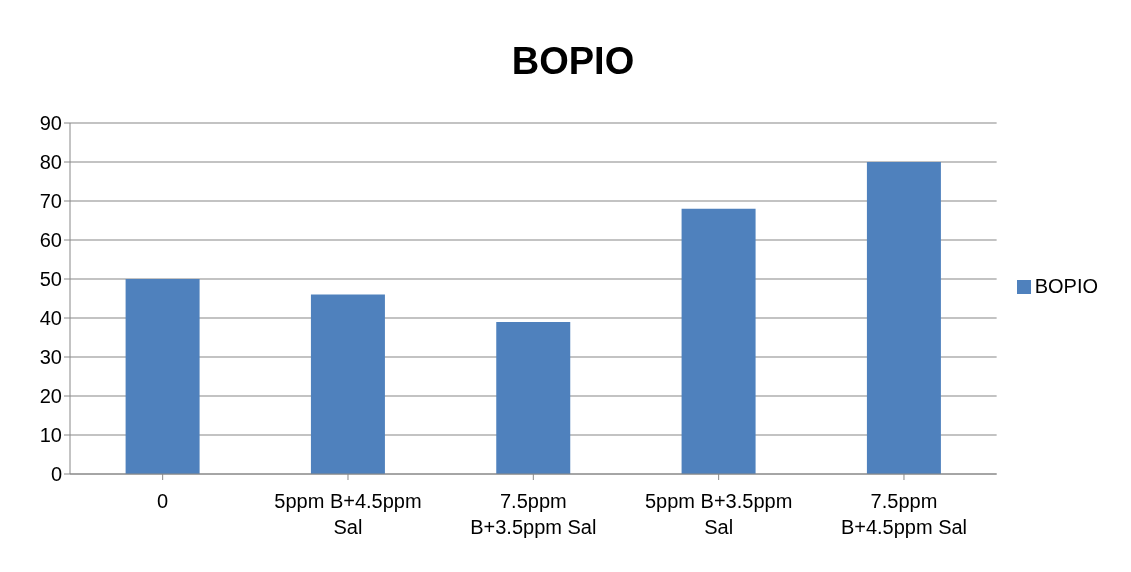 The image size is (1131, 572). Describe the element at coordinates (50, 357) in the screenshot. I see `y-tick-label: 30` at that location.